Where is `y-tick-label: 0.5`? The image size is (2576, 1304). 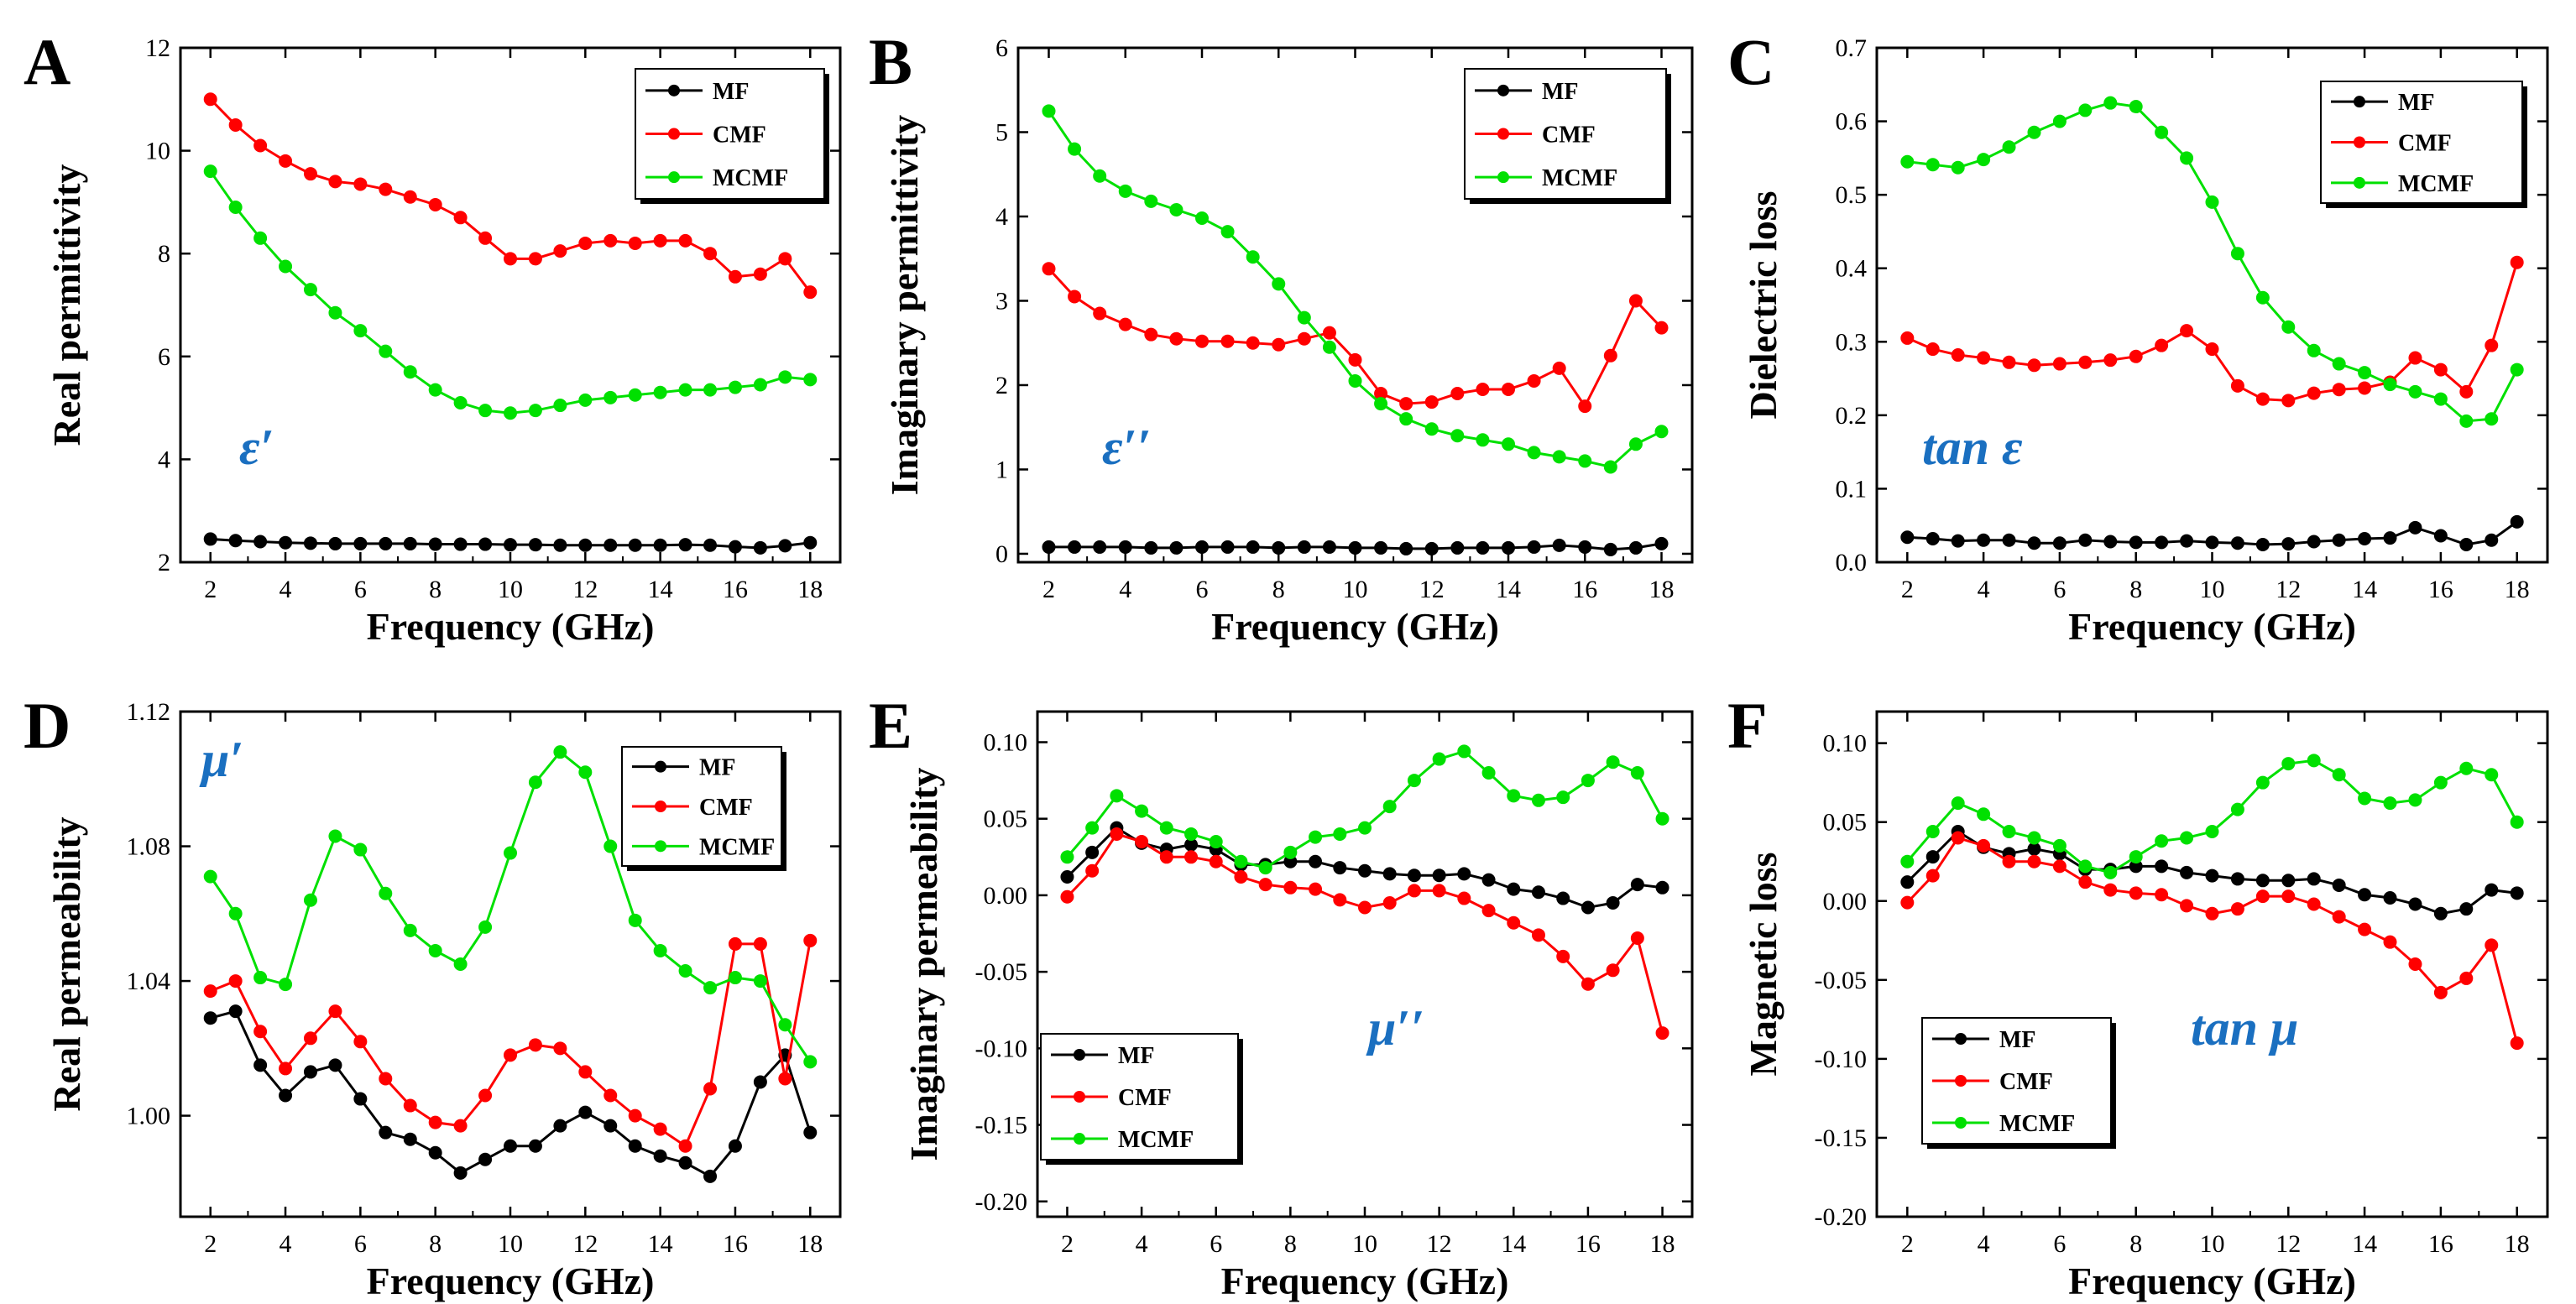
y-tick-label: 0.5 is located at coordinates (1852, 195).